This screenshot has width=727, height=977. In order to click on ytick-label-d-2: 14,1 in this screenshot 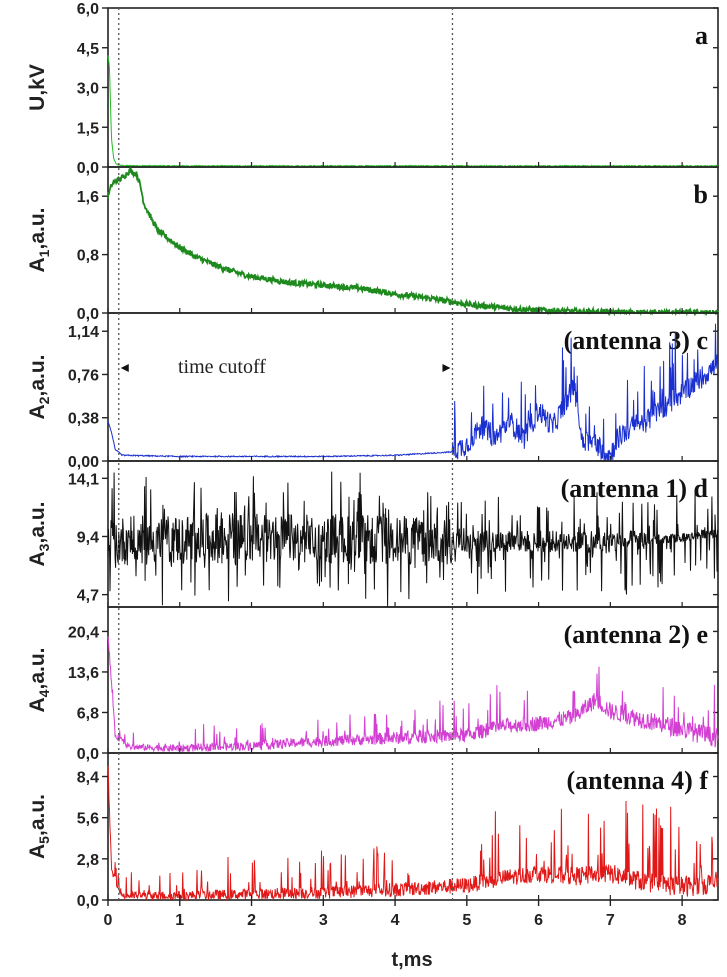, I will do `click(83, 479)`.